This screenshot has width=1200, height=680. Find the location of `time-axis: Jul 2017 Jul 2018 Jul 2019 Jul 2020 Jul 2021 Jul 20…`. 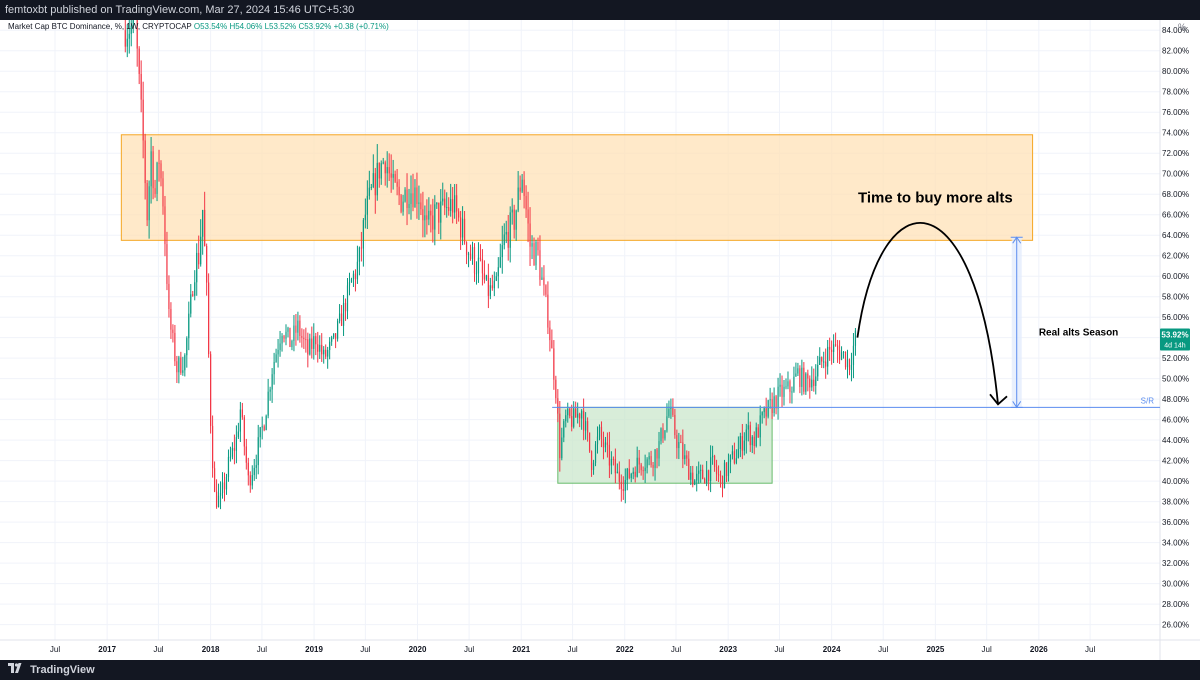

time-axis: Jul 2017 Jul 2018 Jul 2019 Jul 2020 Jul 2021 Jul 20… is located at coordinates (573, 649).